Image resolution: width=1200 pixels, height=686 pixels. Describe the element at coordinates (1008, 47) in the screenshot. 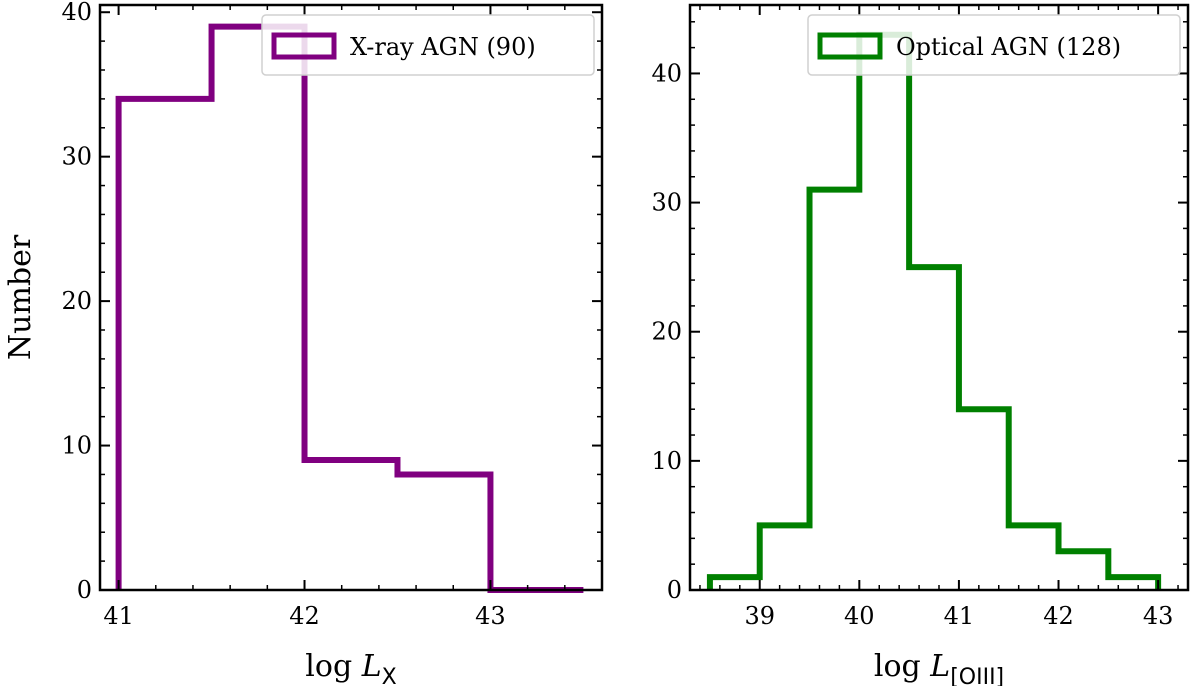

I see `legend-label: Optical AGN (128)` at that location.